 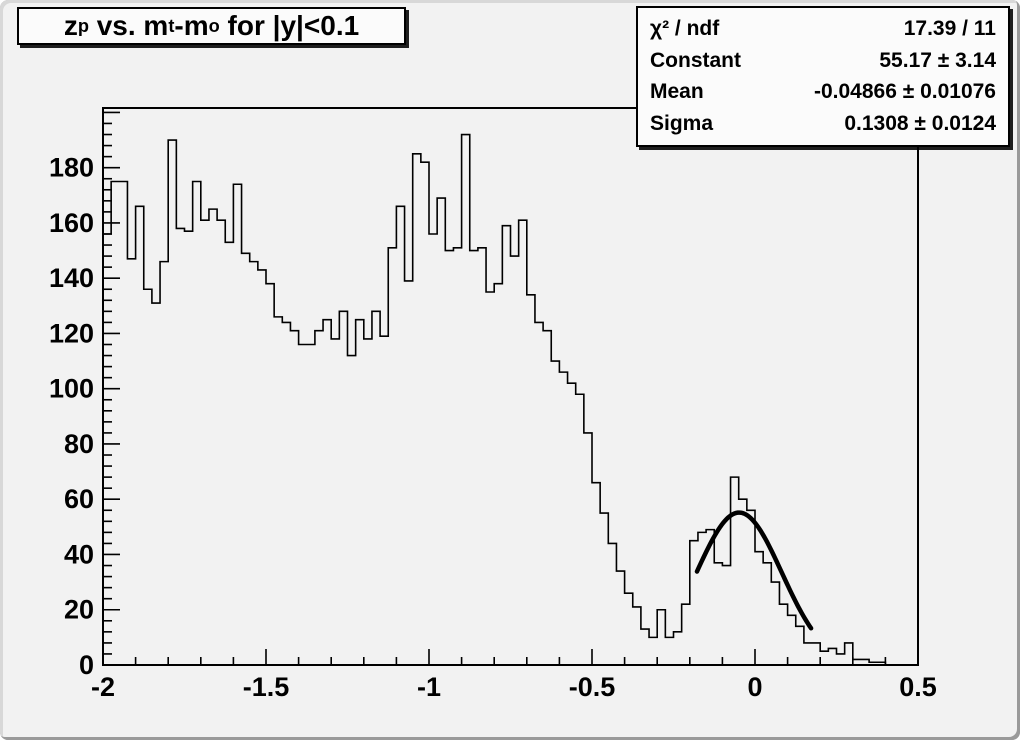 I want to click on x-tick-label: -0.5, so click(x=592, y=687).